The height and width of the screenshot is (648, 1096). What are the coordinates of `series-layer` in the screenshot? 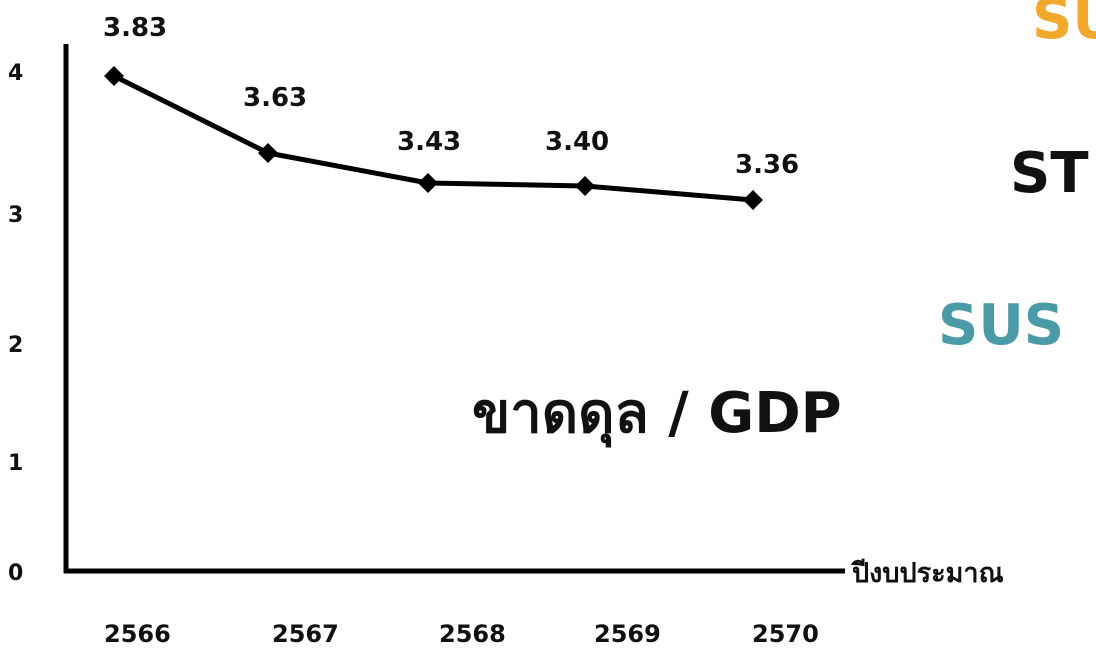 It's located at (433, 138).